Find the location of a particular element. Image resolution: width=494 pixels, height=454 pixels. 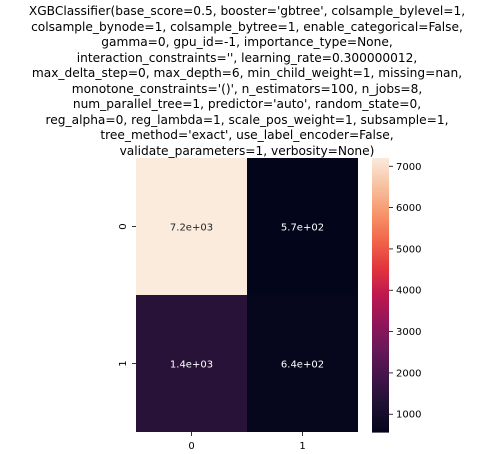

cell-annotation: 1.4e+03 is located at coordinates (191, 365).